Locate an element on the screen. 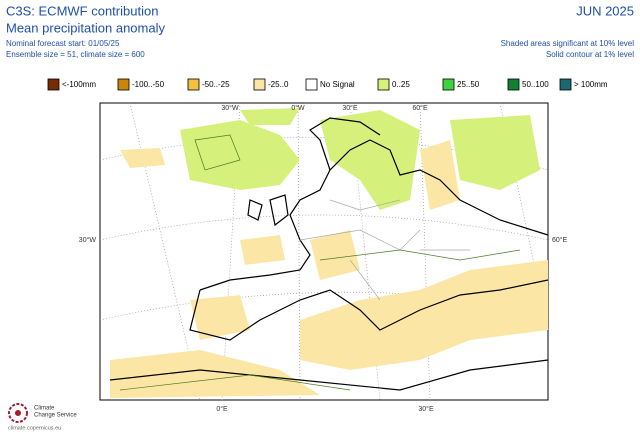 The height and width of the screenshot is (443, 640). legend-label: -100..-50 is located at coordinates (148, 84).